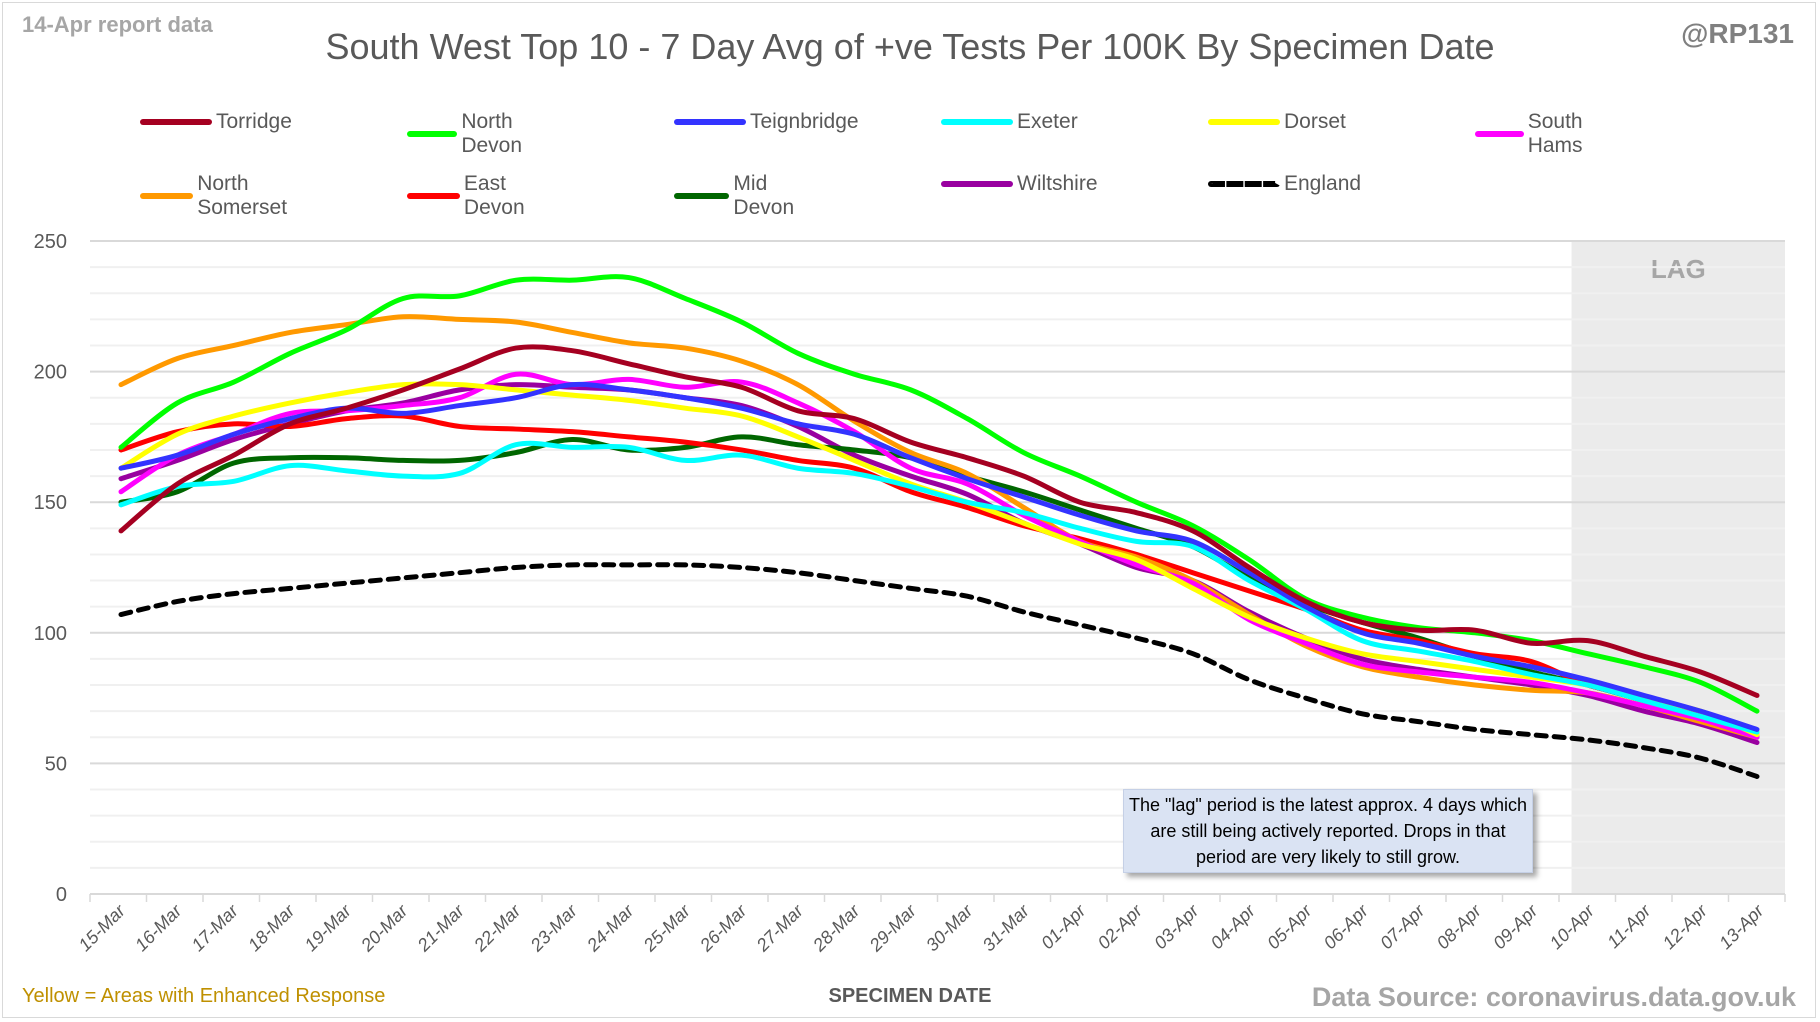  What do you see at coordinates (1629, 926) in the screenshot?
I see `x-tick-label: 11-Apr` at bounding box center [1629, 926].